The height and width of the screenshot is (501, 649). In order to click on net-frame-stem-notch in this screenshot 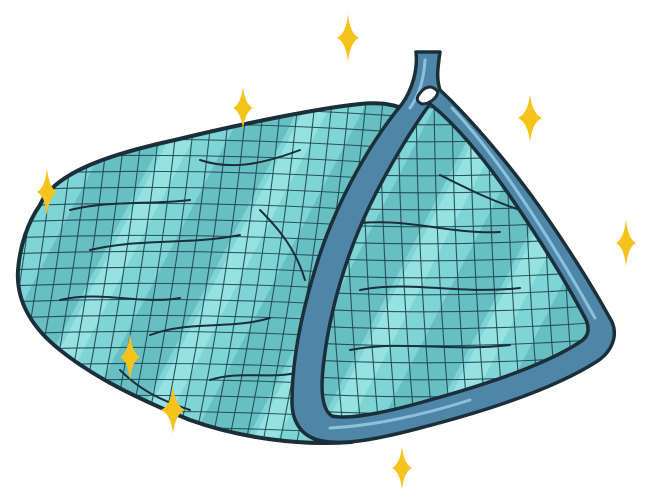, I will do `click(427, 95)`.